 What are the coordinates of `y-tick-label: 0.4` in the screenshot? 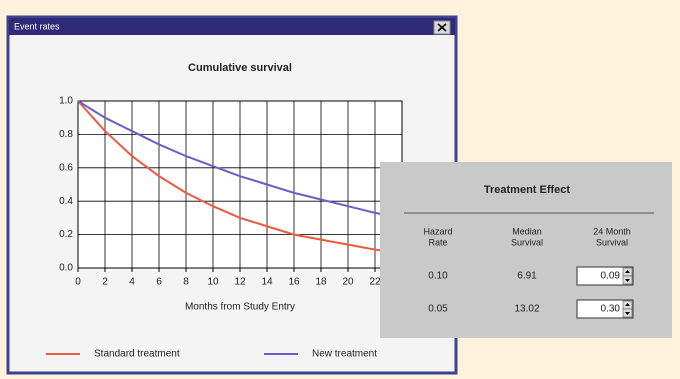 It's located at (66, 201).